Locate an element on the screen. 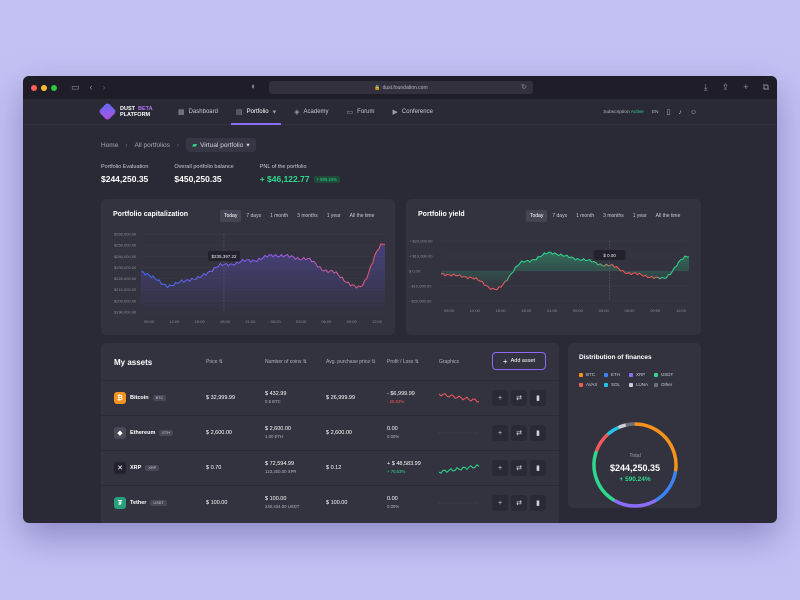 The image size is (800, 600). nav-portfolio: ▤ Portfolio ▾ is located at coordinates (256, 112).